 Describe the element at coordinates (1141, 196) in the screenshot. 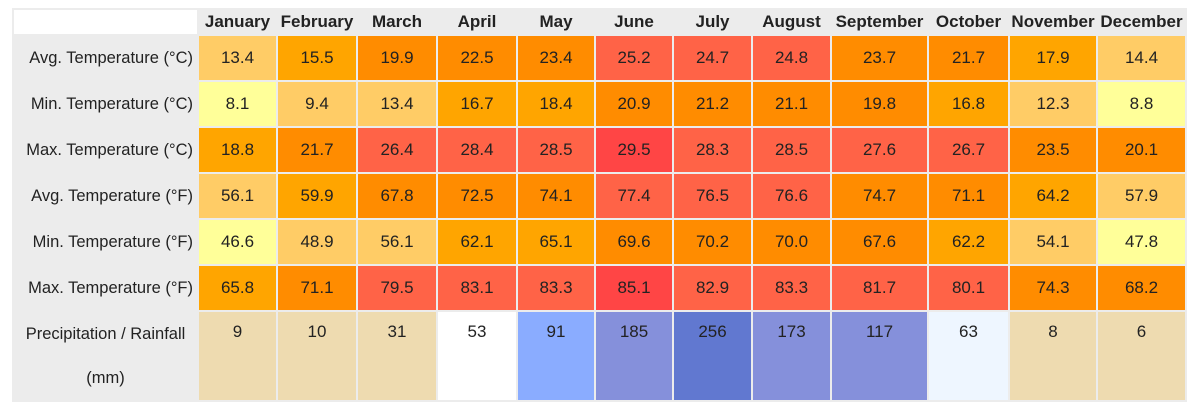

I see `temperature-cell: 57.9` at that location.